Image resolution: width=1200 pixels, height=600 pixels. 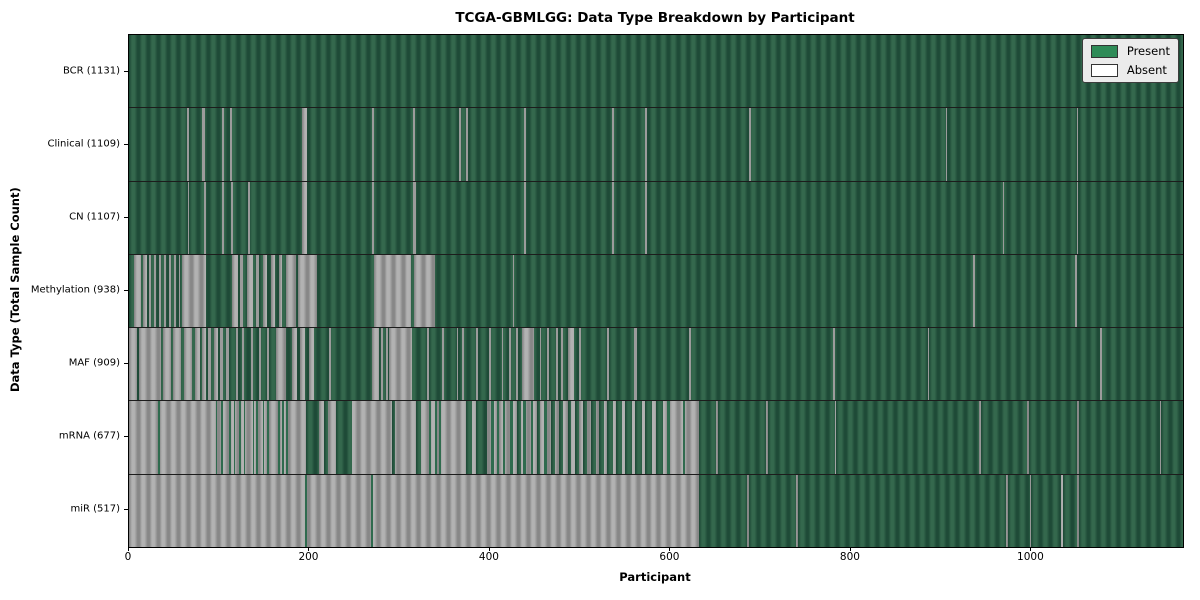 I want to click on x-tick-label: 400, so click(x=488, y=557).